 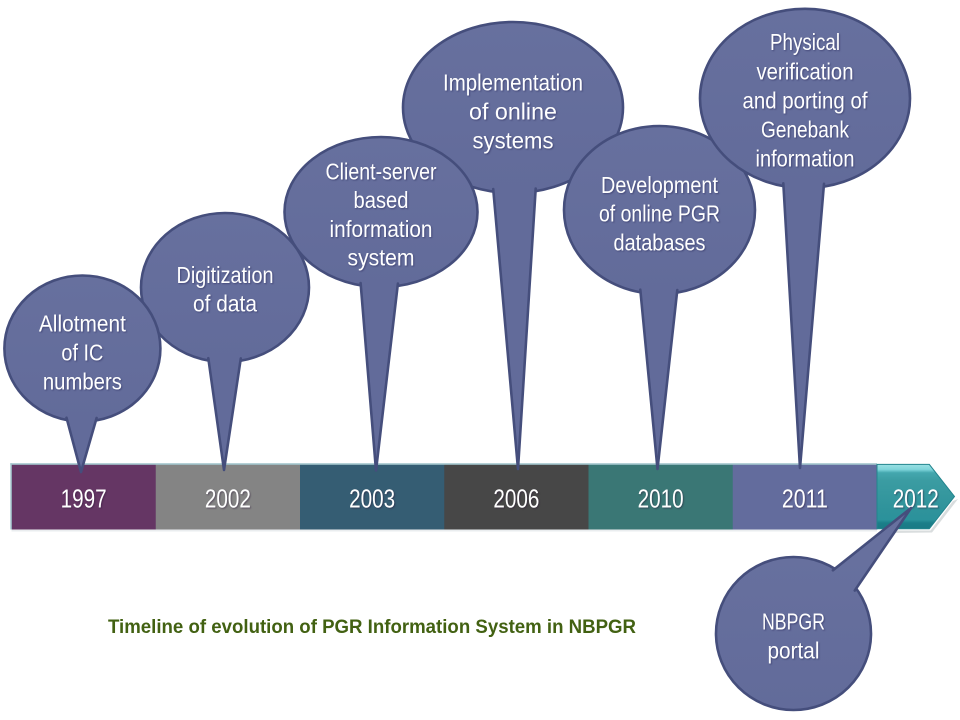 I want to click on svg-text: based, so click(x=381, y=200).